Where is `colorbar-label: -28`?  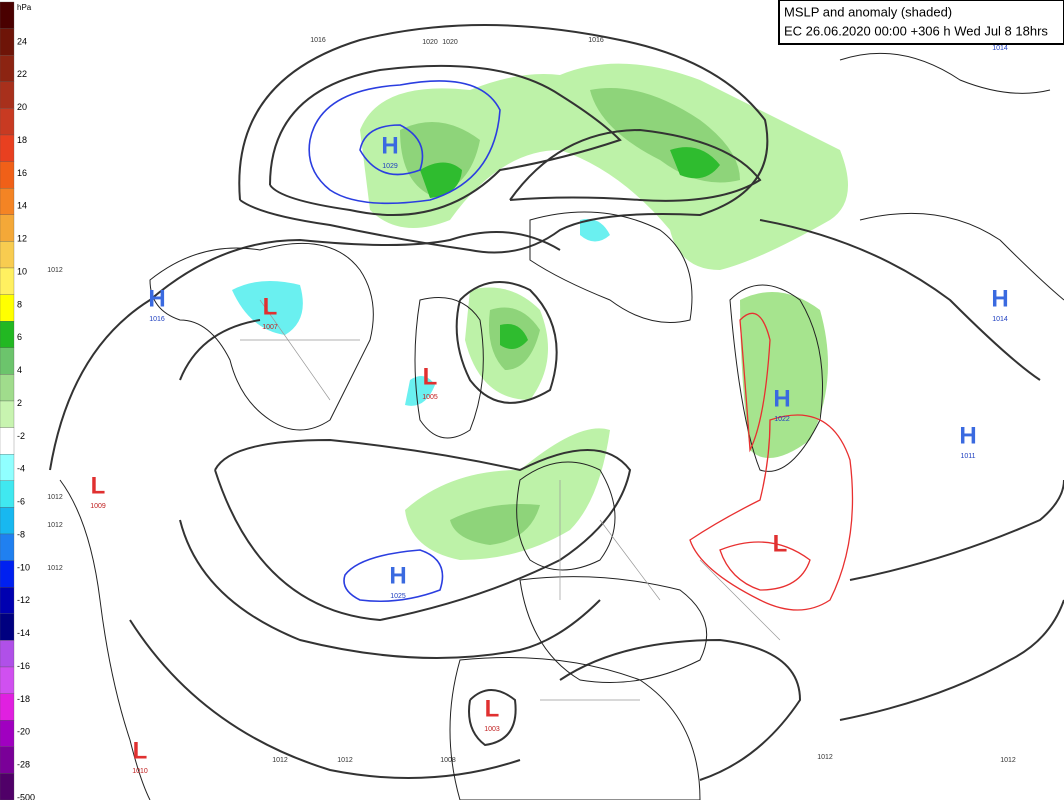
colorbar-label: -28 is located at coordinates (23, 765).